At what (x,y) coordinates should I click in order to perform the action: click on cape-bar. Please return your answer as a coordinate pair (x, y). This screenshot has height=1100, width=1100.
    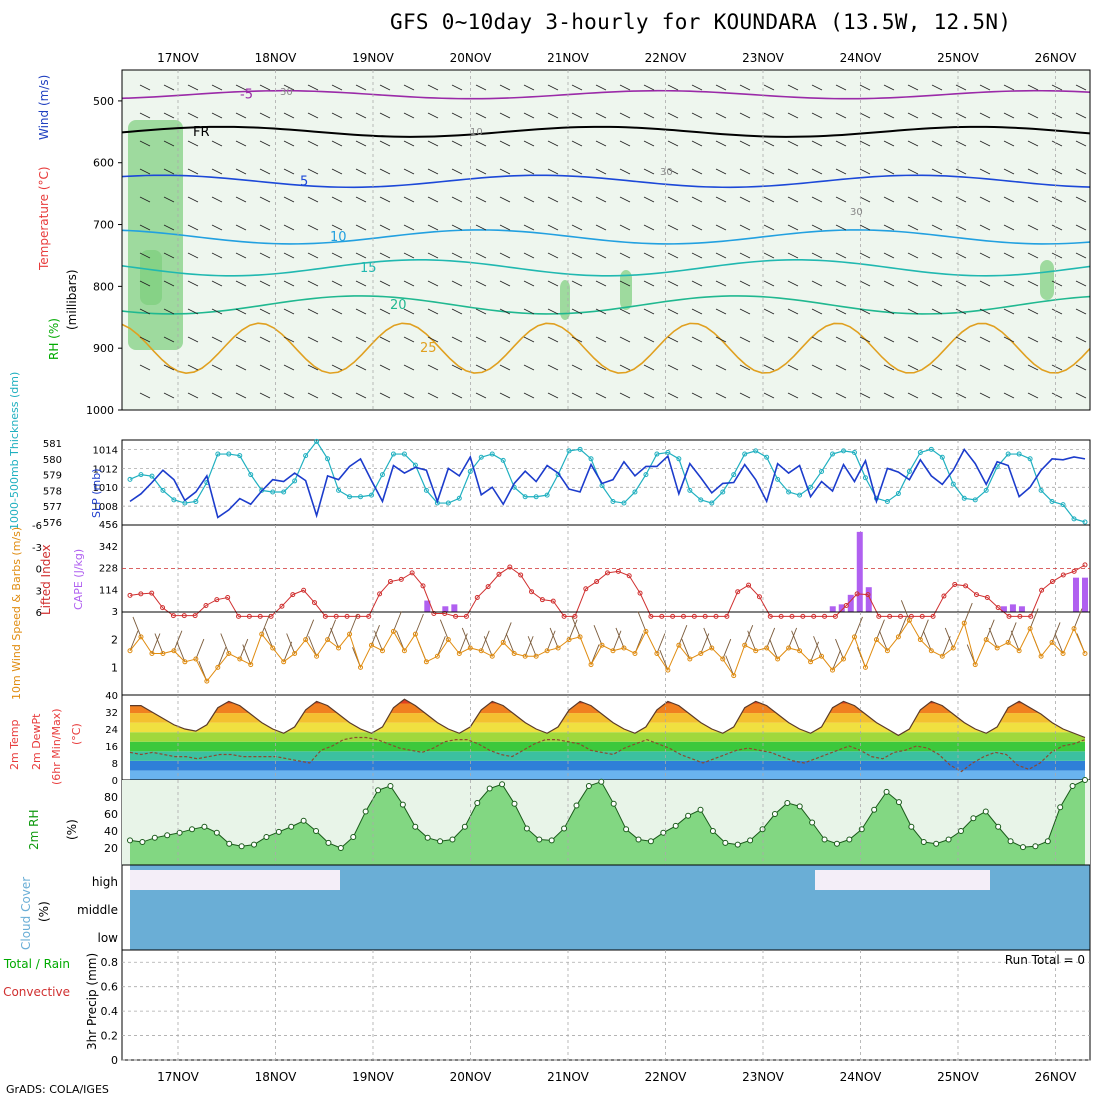
    Looking at the image, I should click on (850, 603).